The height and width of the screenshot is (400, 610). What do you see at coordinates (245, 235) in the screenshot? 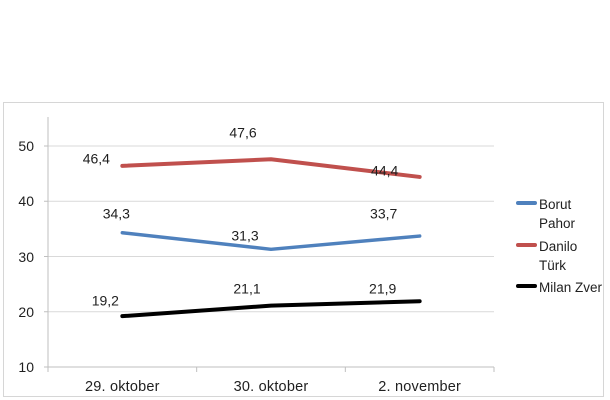
I see `data-label: 31,3` at bounding box center [245, 235].